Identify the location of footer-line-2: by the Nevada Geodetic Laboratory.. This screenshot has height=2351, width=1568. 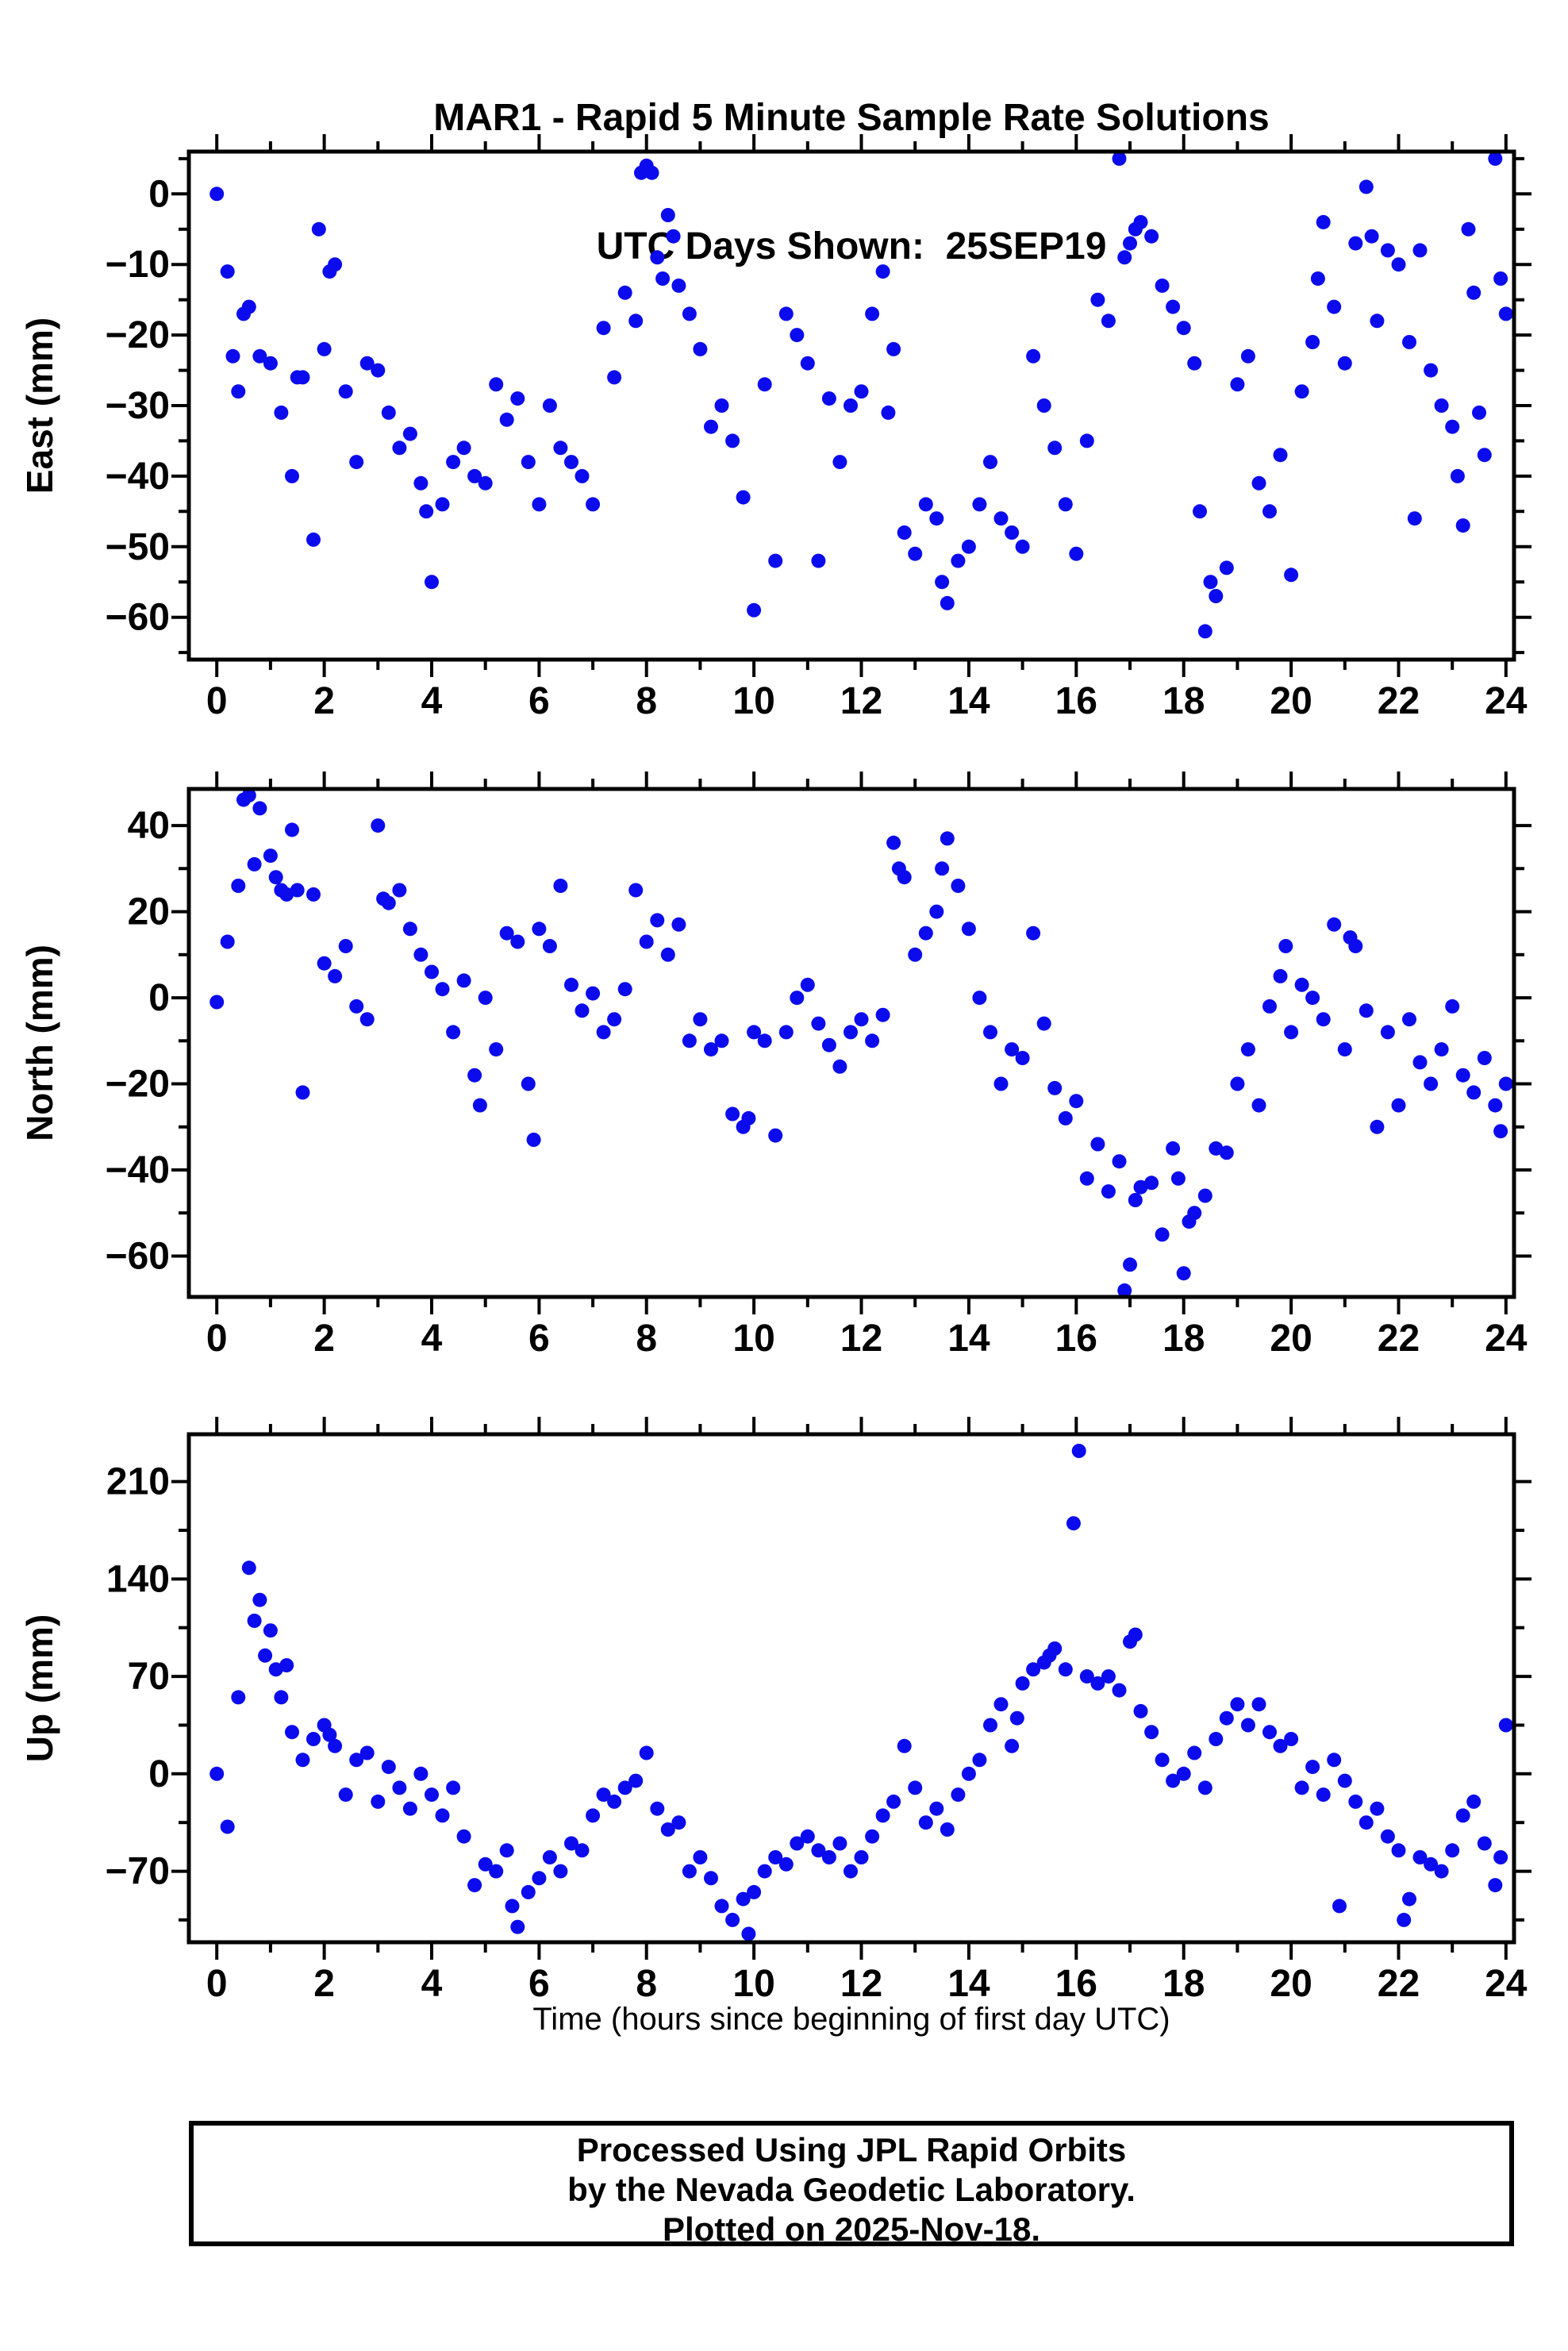
(852, 2189).